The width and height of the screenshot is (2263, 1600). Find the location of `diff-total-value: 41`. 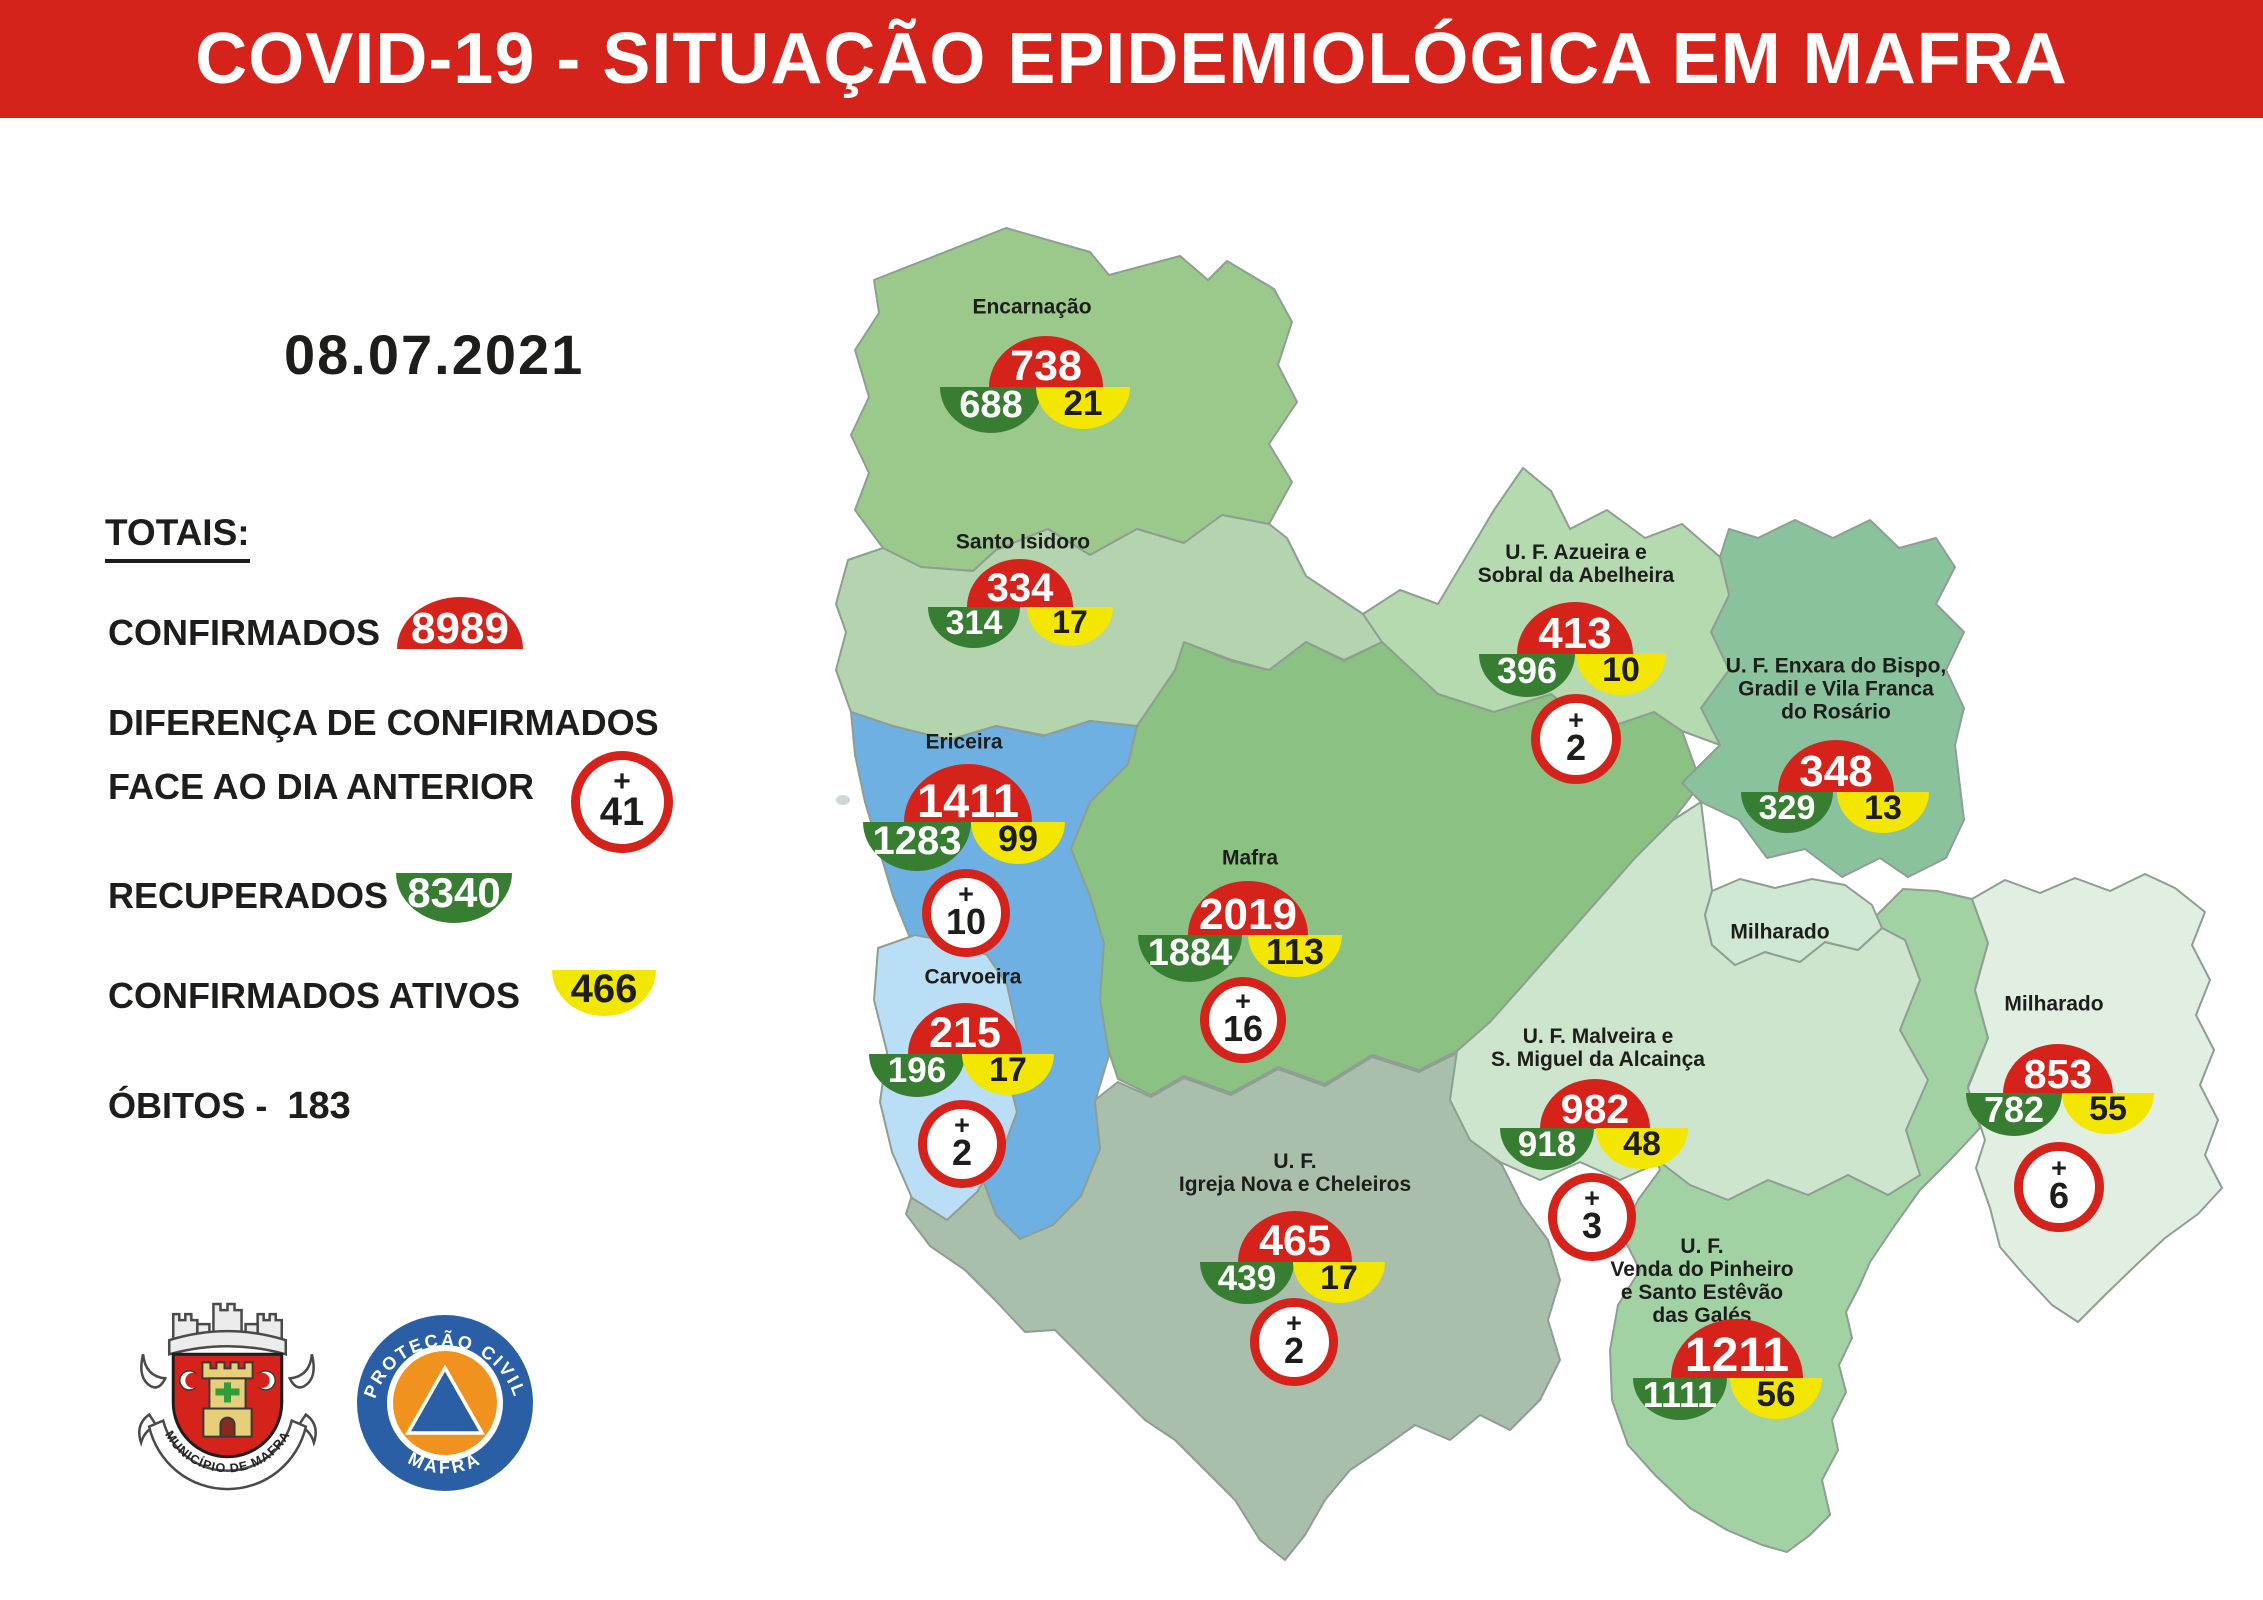

diff-total-value: 41 is located at coordinates (622, 811).